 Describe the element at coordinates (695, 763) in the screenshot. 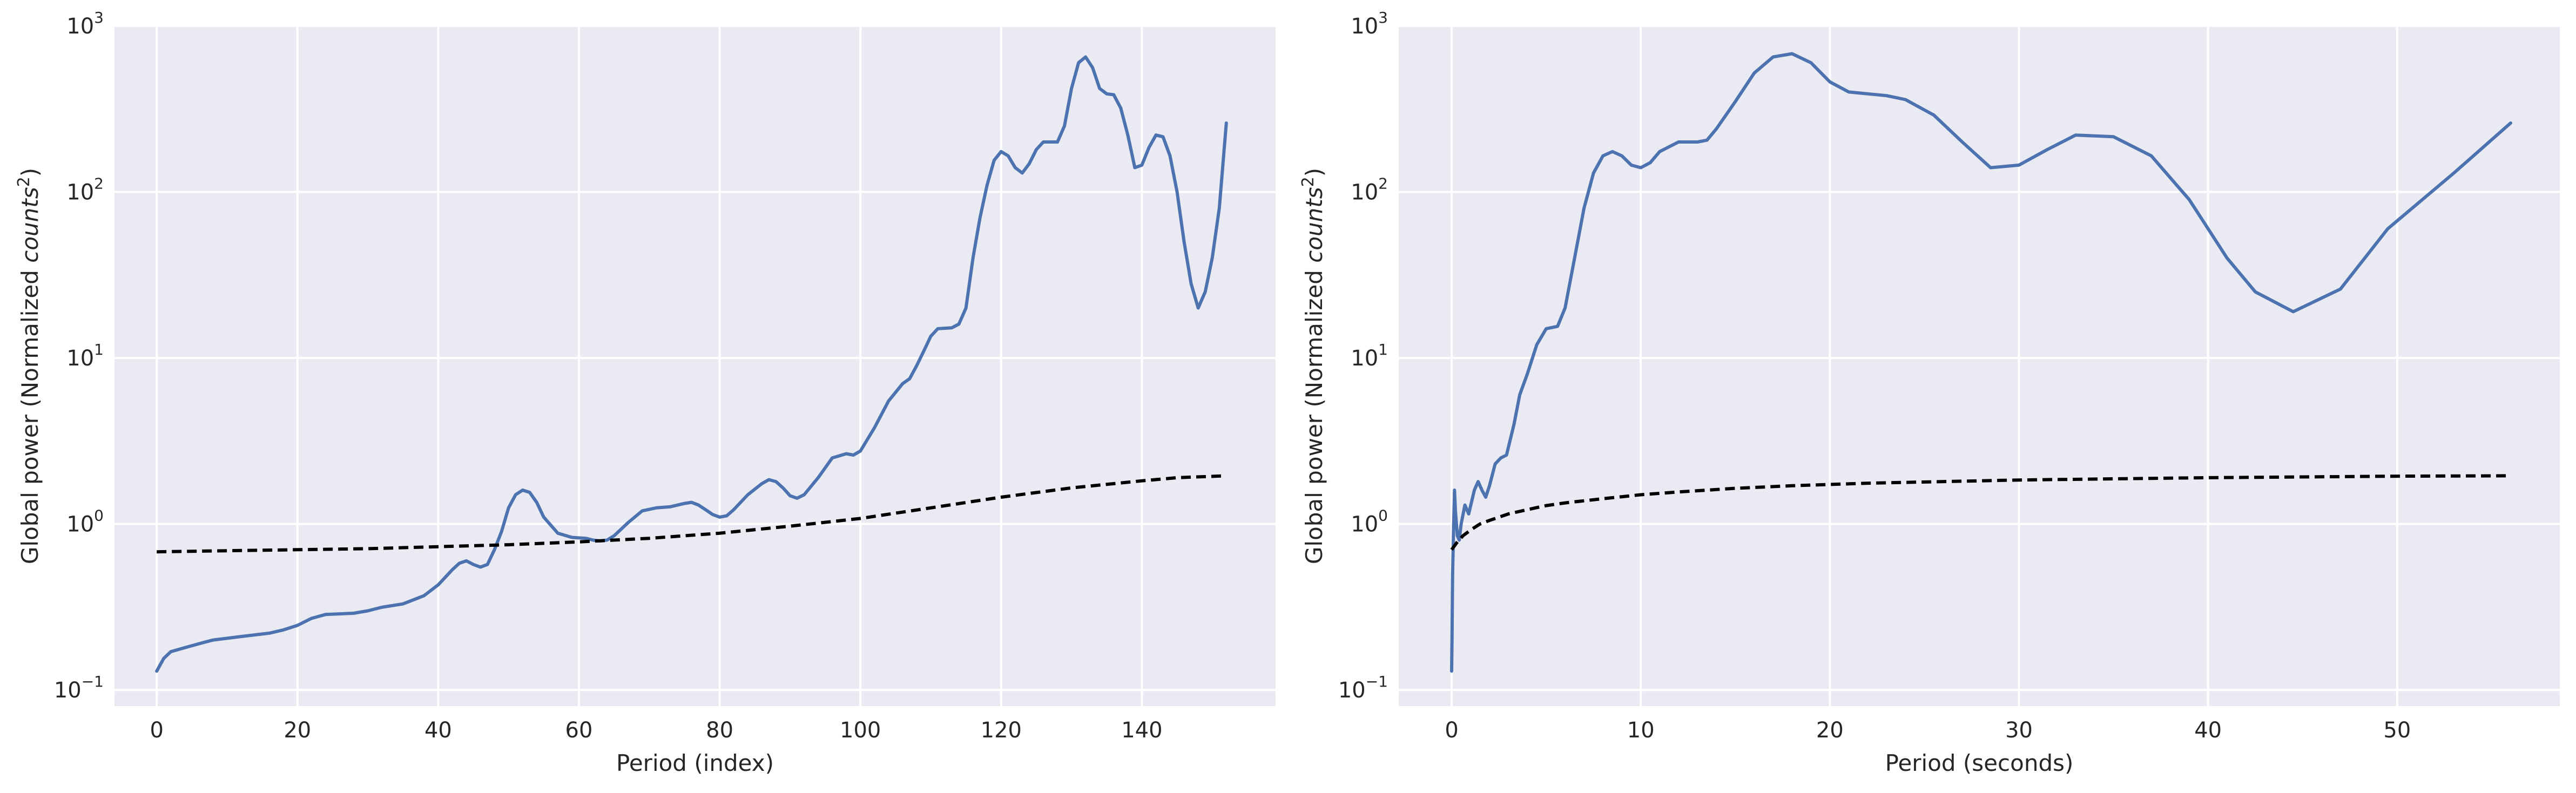

I see `x-axis-label: Period (index)` at that location.